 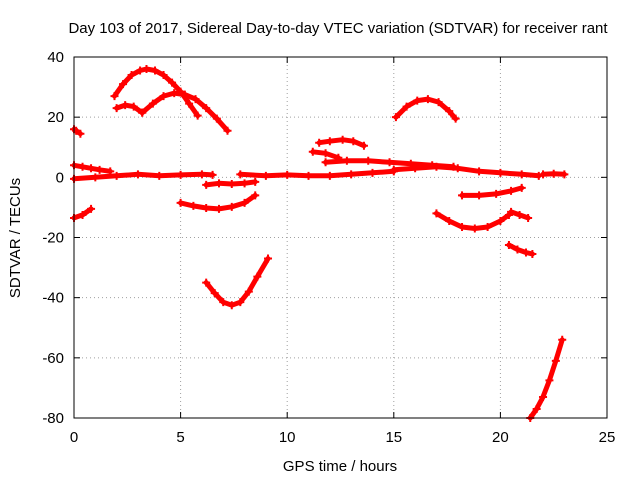 I want to click on x-tick-label: 15, so click(x=393, y=437).